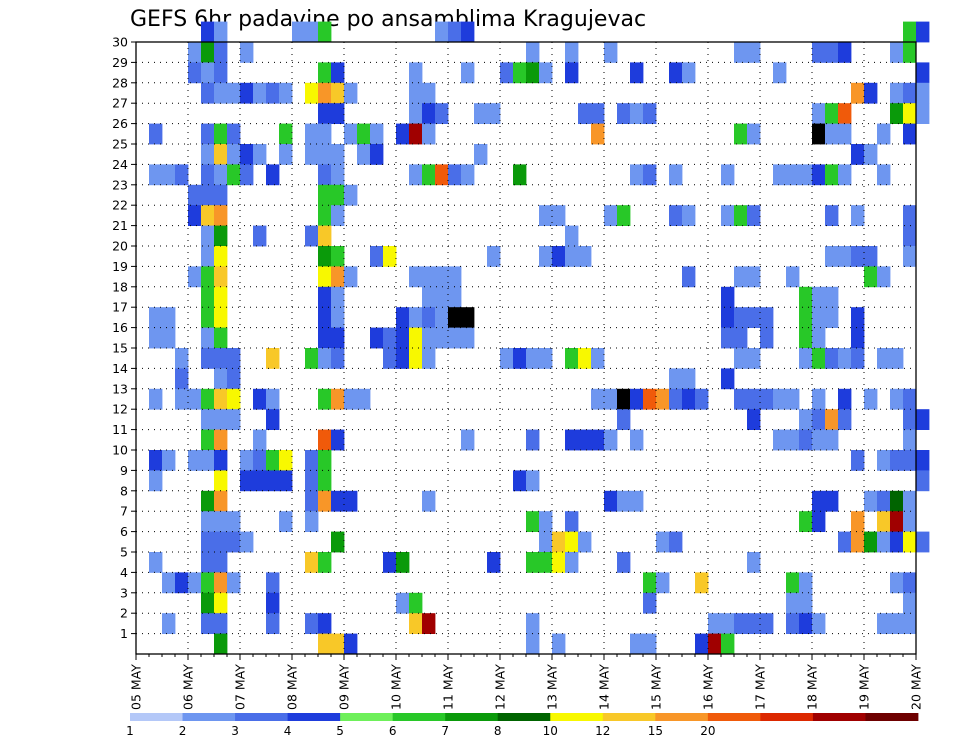  What do you see at coordinates (120, 164) in the screenshot?
I see `y-tick-label: 24` at bounding box center [120, 164].